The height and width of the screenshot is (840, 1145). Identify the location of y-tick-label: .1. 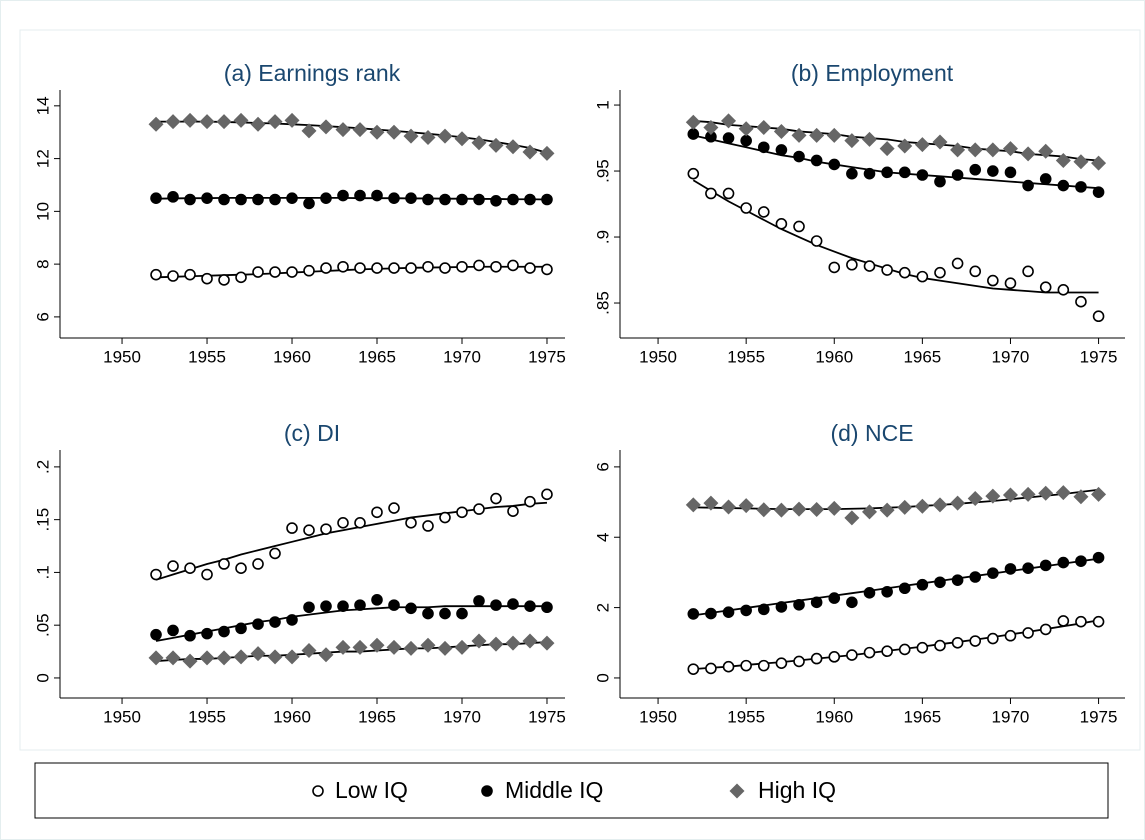
(42, 572).